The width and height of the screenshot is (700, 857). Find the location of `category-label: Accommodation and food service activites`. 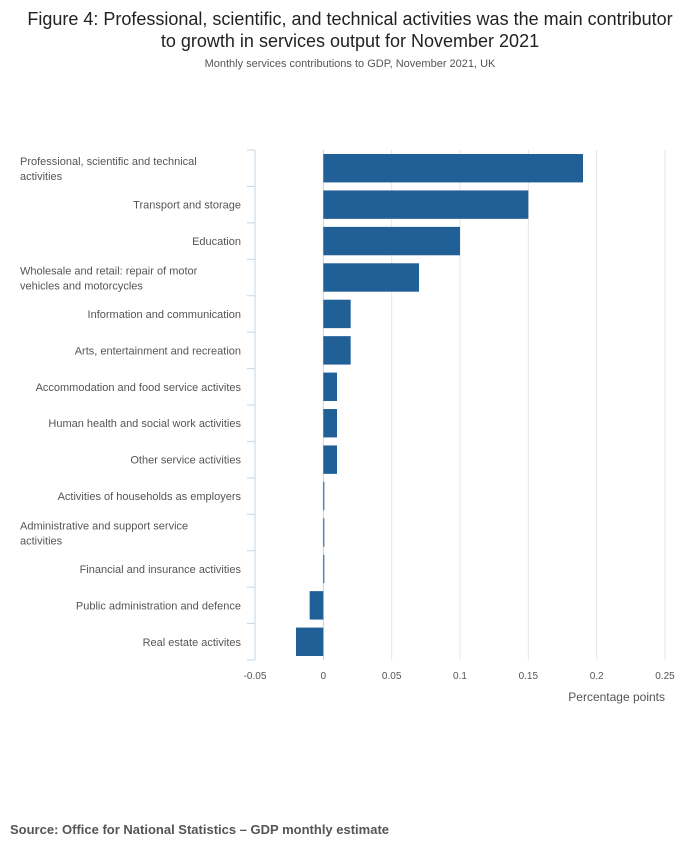

category-label: Accommodation and food service activites is located at coordinates (139, 388).